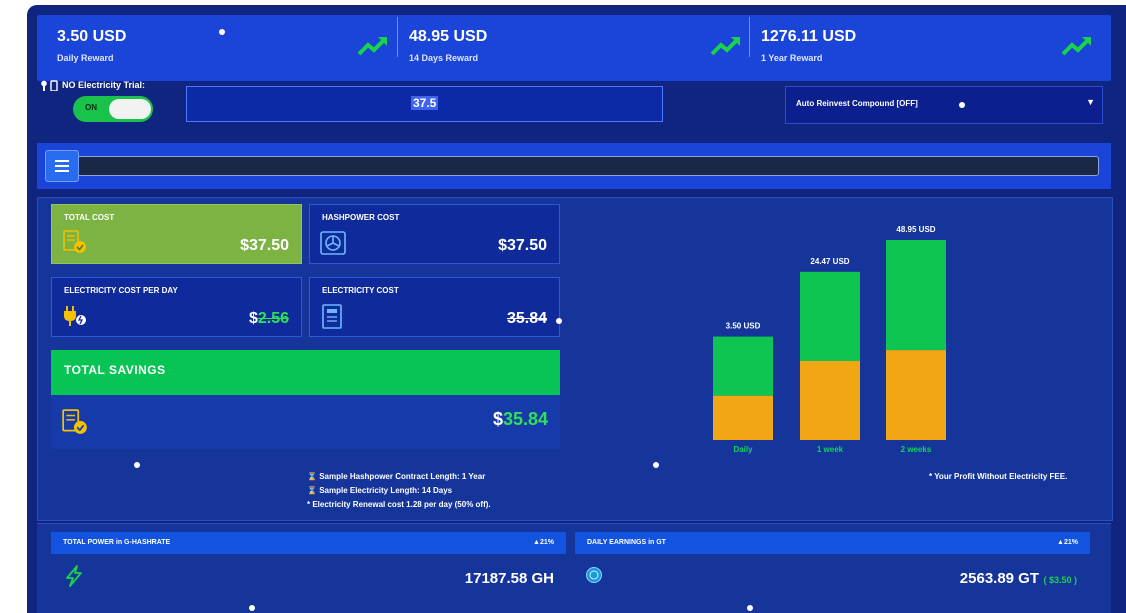 This screenshot has width=1126, height=613. What do you see at coordinates (574, 48) in the screenshot?
I see `rewards-bar` at bounding box center [574, 48].